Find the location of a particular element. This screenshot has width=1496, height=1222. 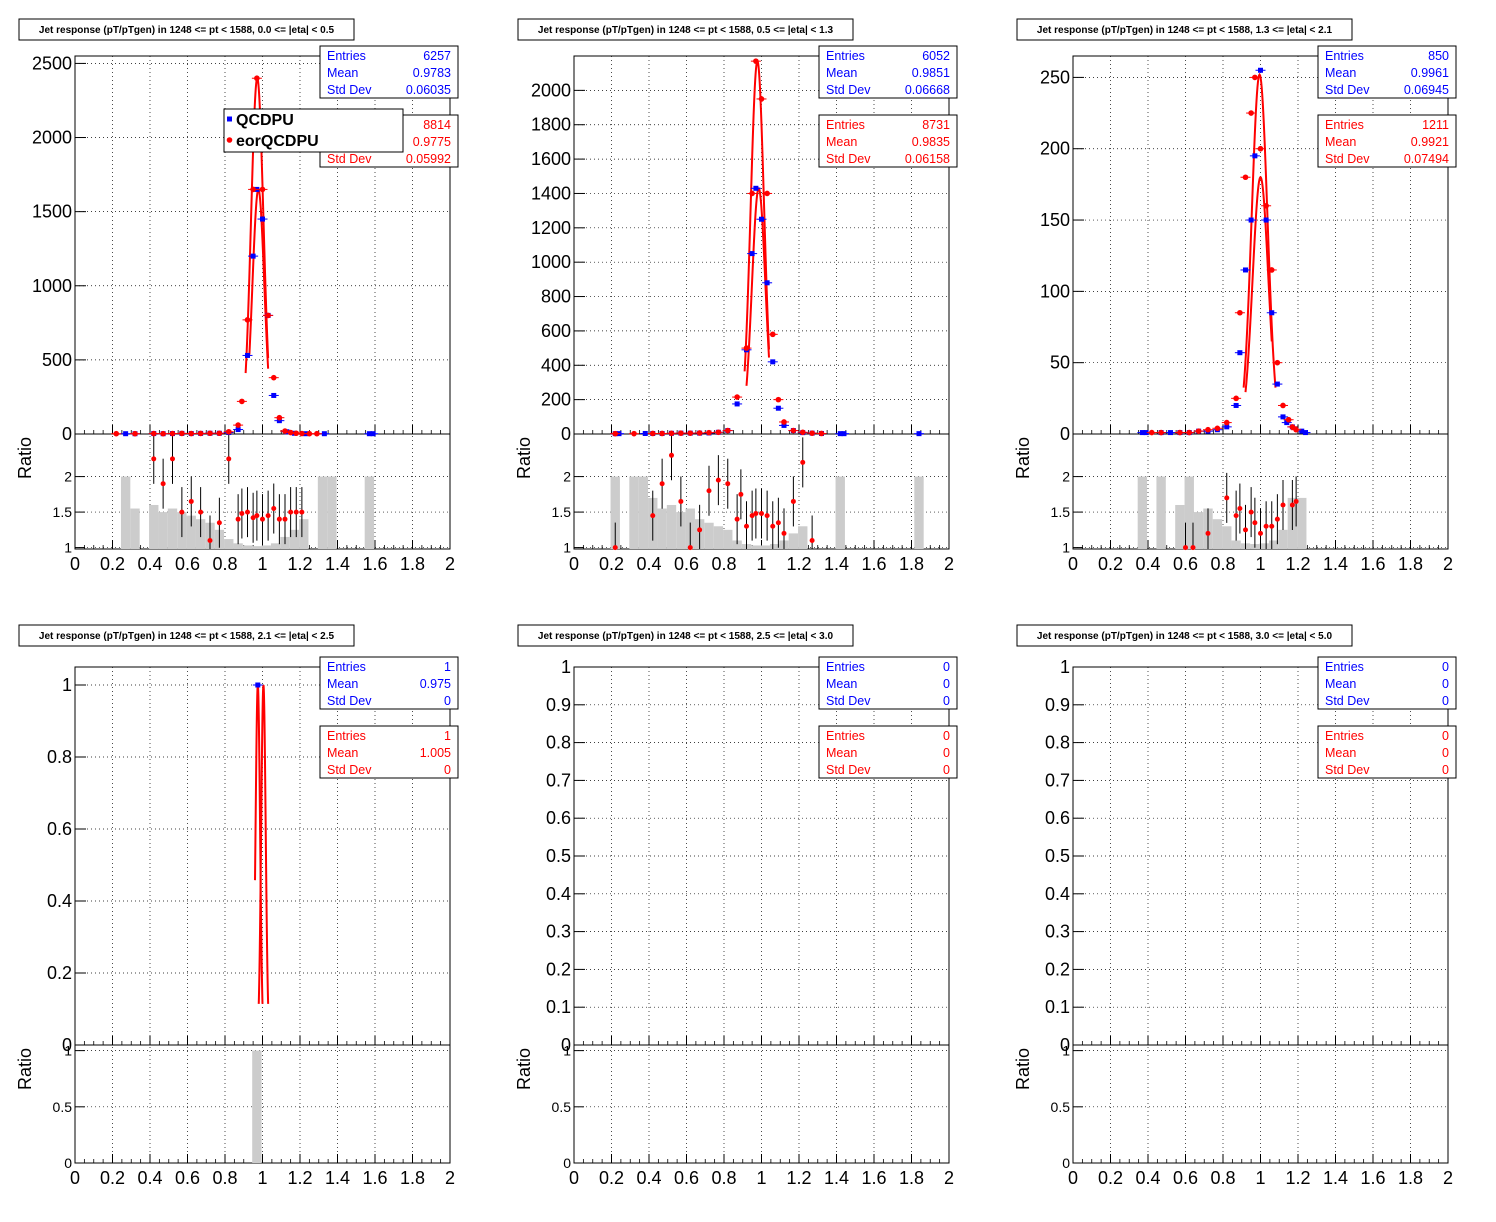

y-tick-label: 0.9 is located at coordinates (1057, 705).